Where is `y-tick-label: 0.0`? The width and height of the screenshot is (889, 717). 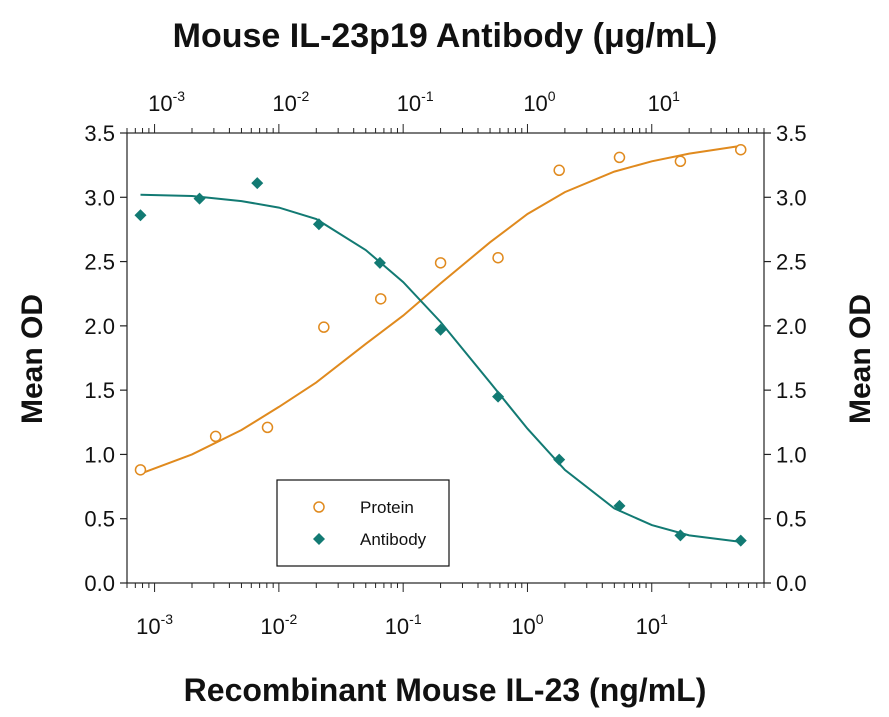 y-tick-label: 0.0 is located at coordinates (99, 583).